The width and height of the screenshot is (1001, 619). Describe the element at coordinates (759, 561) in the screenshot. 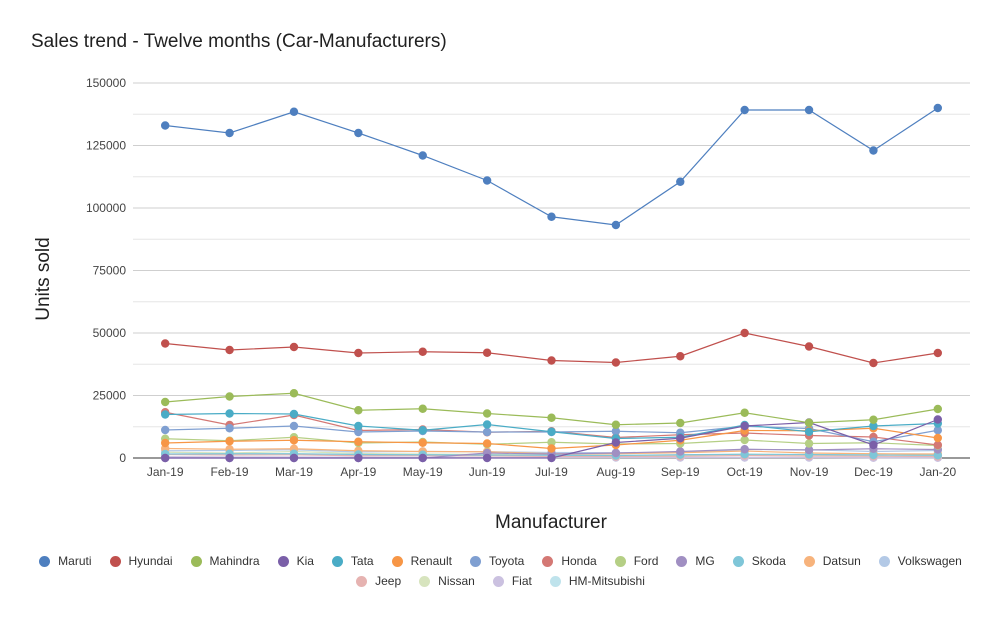

I see `legend-item-skoda: Skoda` at that location.